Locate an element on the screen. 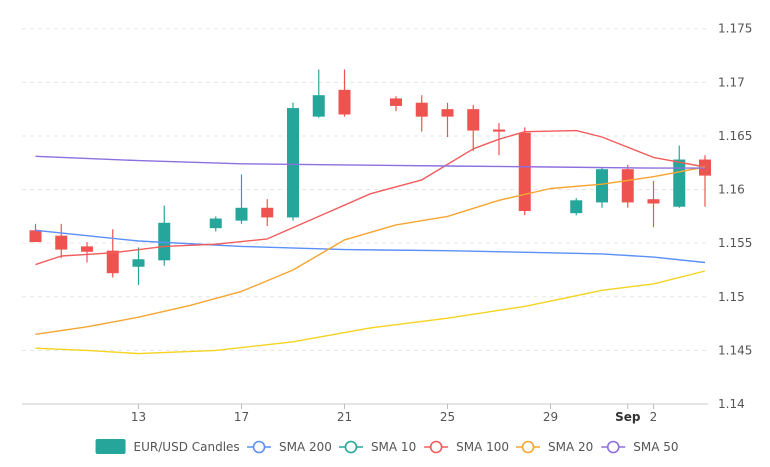 This screenshot has height=467, width=770. x-tick-label: 25 is located at coordinates (447, 417).